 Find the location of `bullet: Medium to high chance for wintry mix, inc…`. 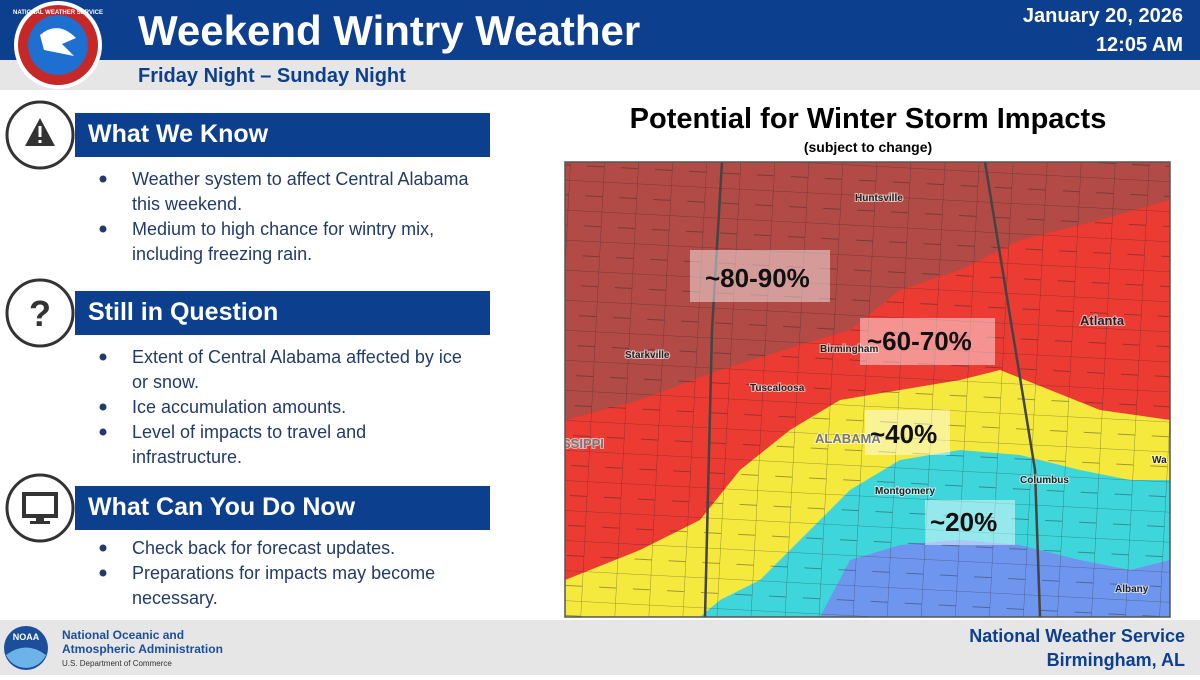

bullet: Medium to high chance for wintry mix, inc… is located at coordinates (283, 241).